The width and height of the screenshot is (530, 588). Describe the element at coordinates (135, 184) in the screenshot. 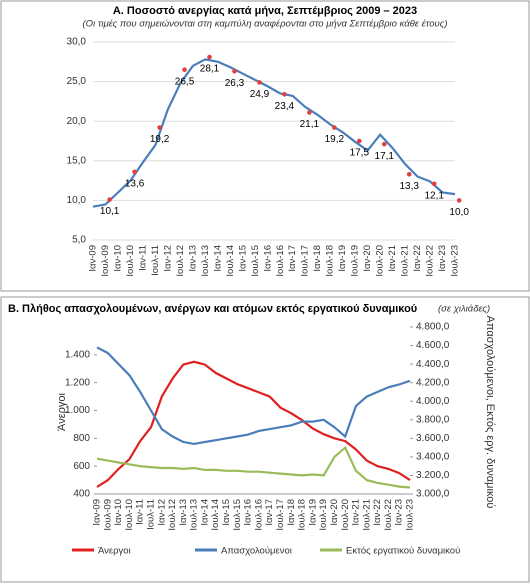

I see `point-label: 13,6` at that location.